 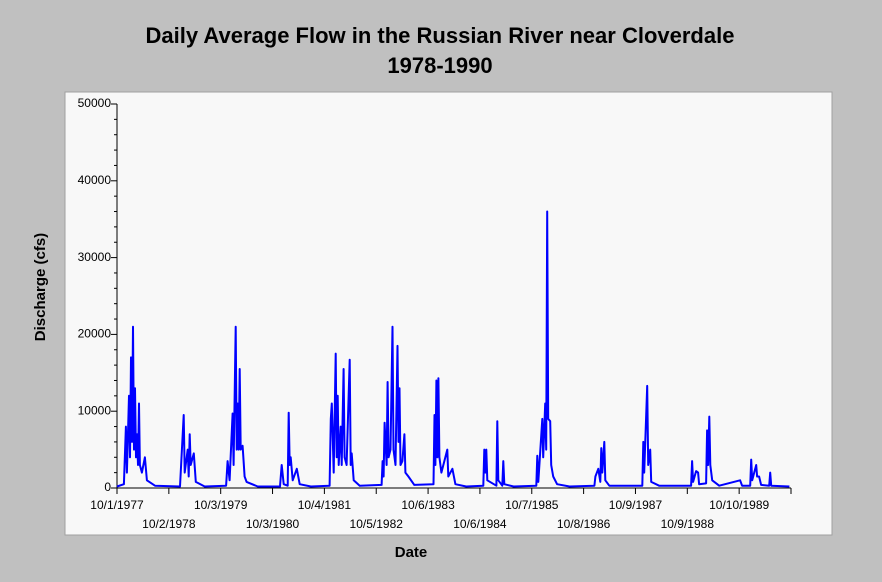 I want to click on x-tick-label: 10/1/1977, so click(x=117, y=505).